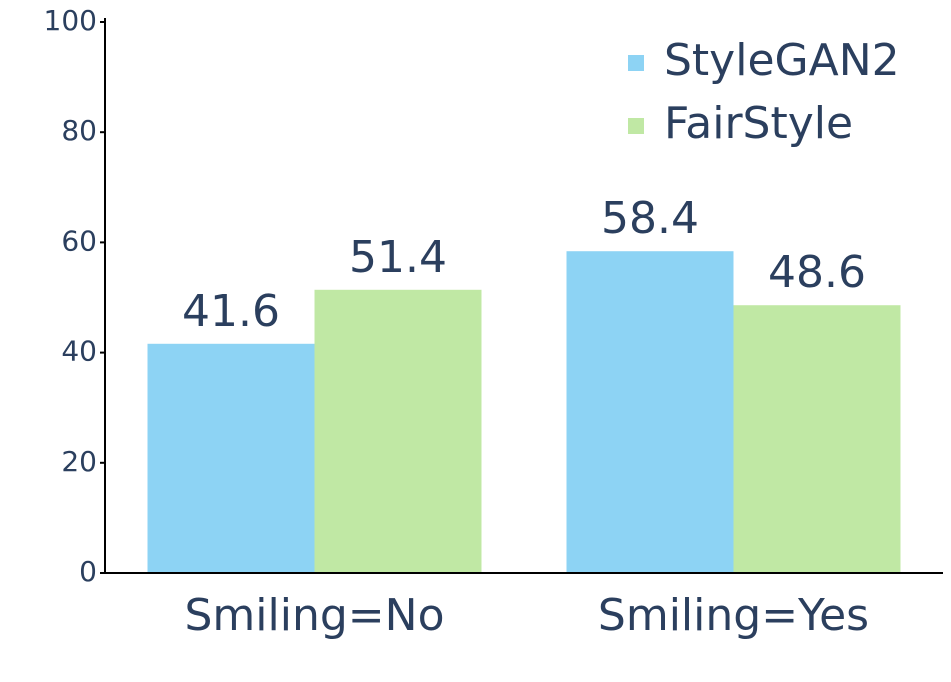 This screenshot has height=682, width=951. What do you see at coordinates (79, 130) in the screenshot?
I see `y-tick-label: 80` at bounding box center [79, 130].